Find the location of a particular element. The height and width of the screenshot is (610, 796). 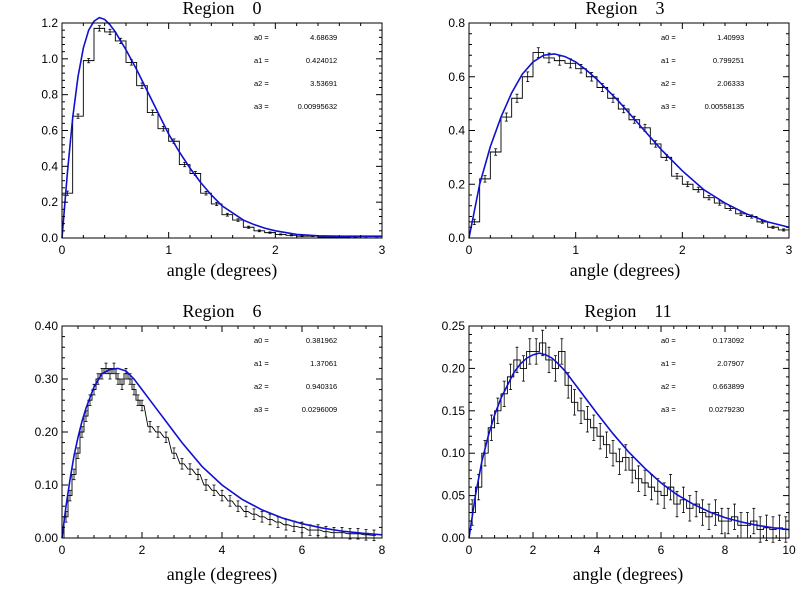

histogram is located at coordinates (219, 452).